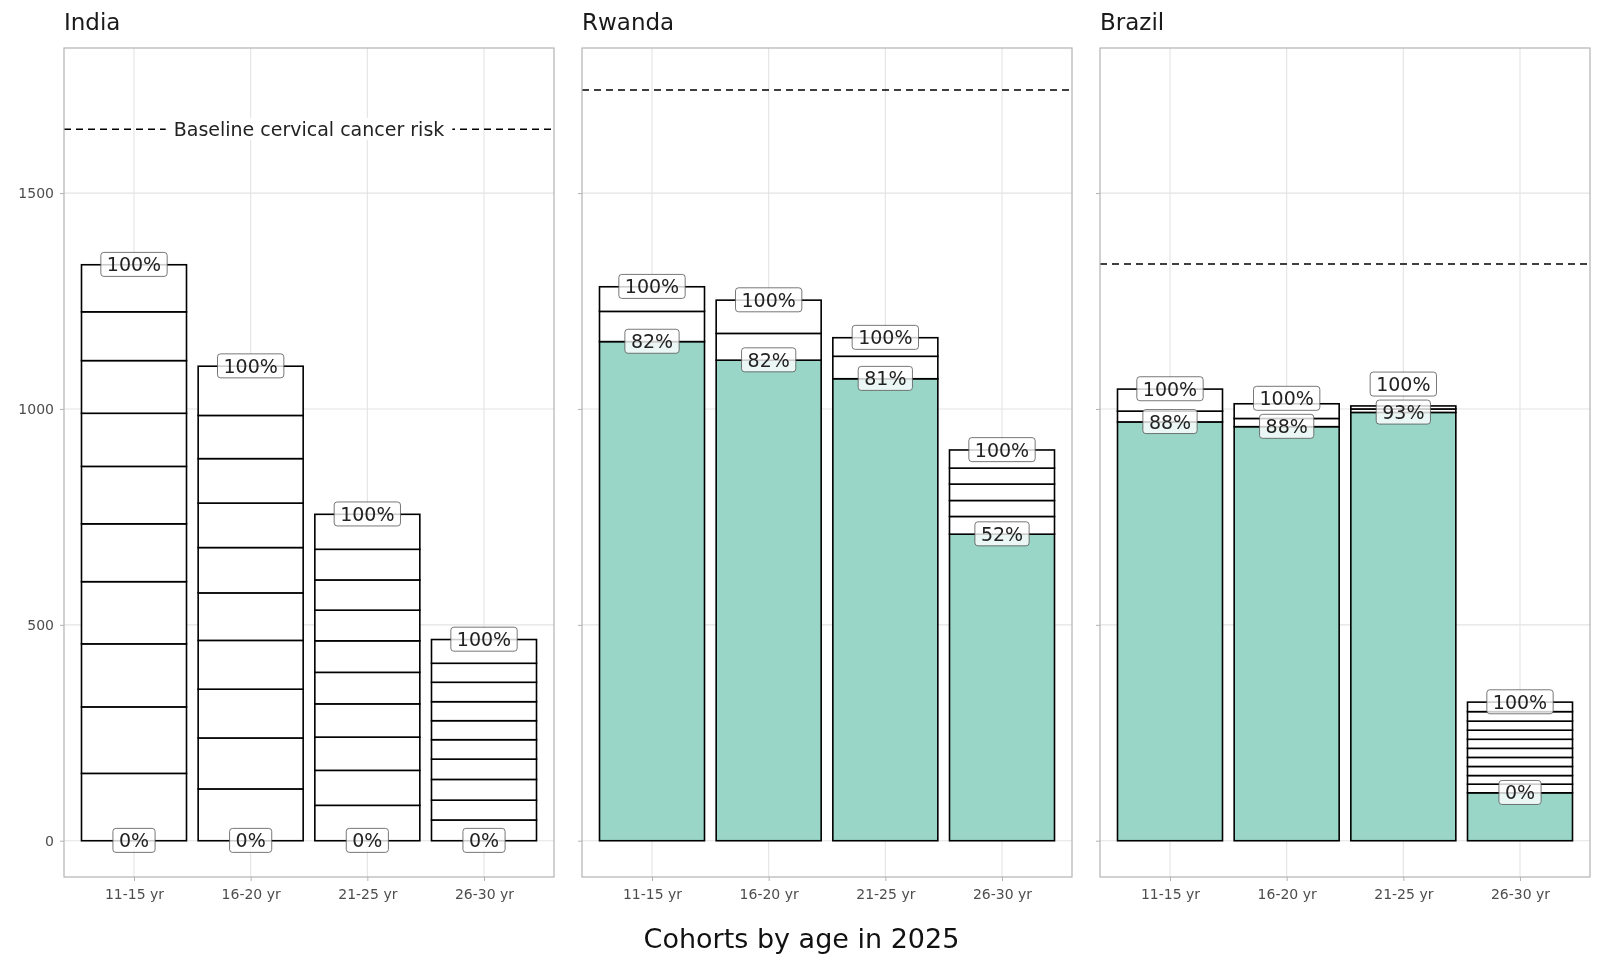 This screenshot has width=1603, height=963. I want to click on chart-title: Brazil, so click(1132, 22).